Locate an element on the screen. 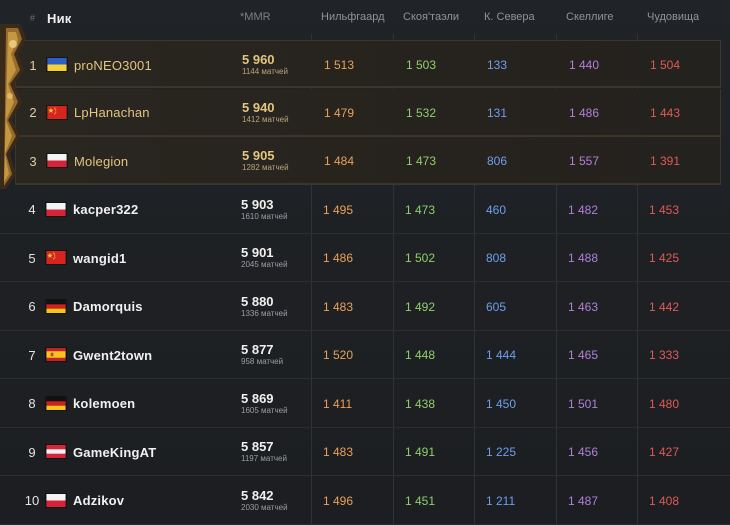  northern-realms-mmr: 605 is located at coordinates (496, 306).